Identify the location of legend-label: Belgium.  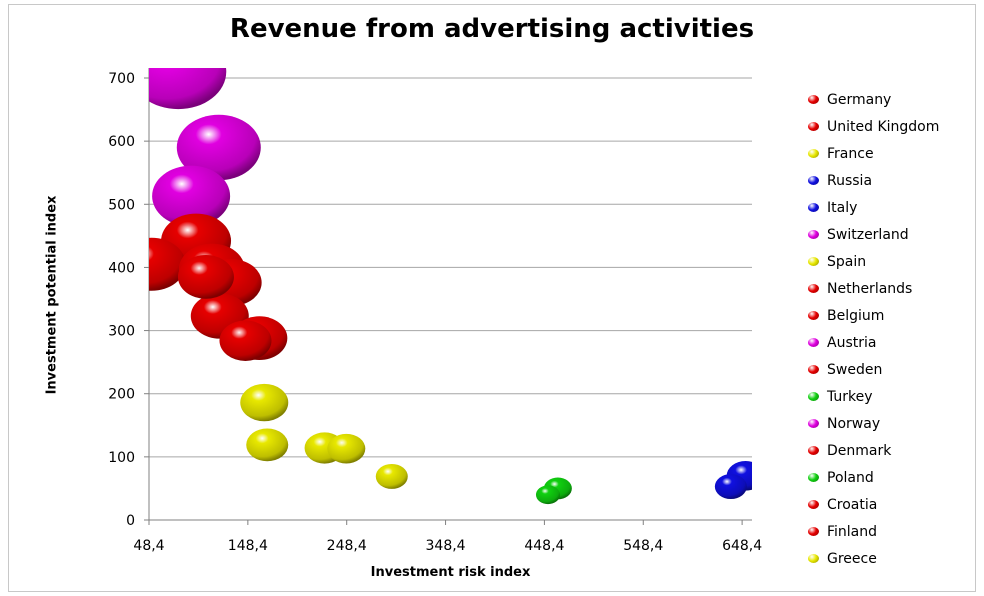
(856, 315).